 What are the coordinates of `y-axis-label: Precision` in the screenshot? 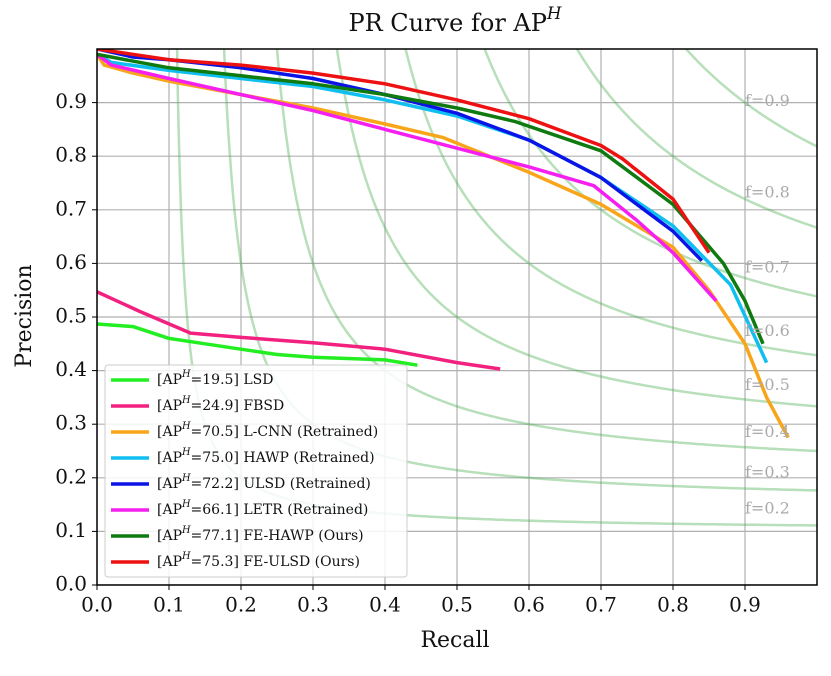 It's located at (24, 315).